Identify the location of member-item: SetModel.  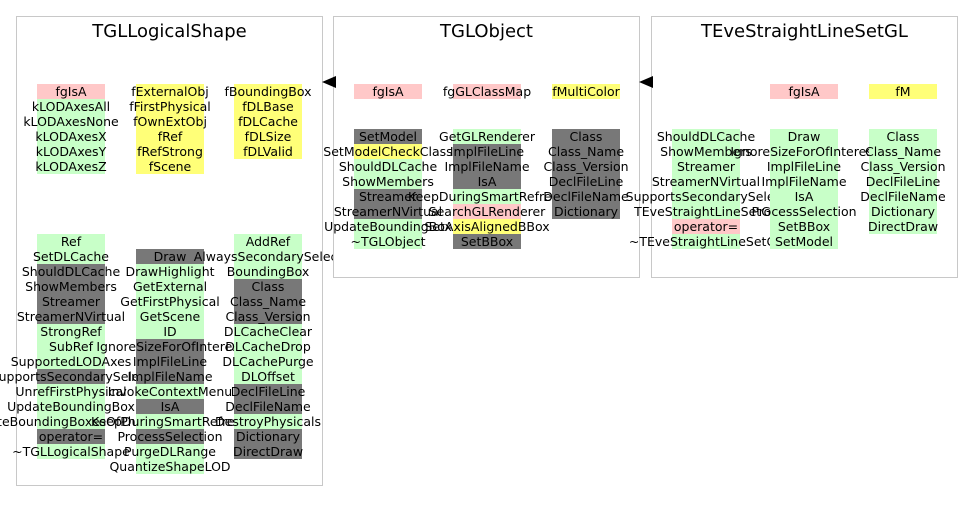
(388, 136).